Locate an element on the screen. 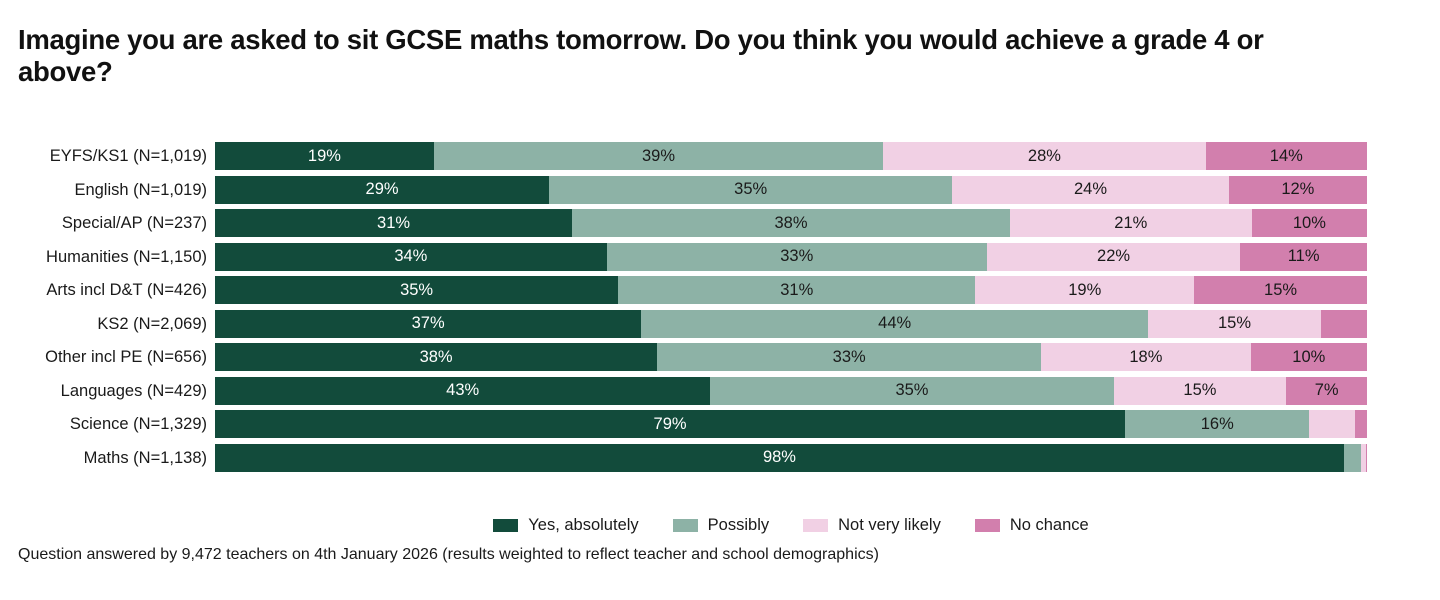  bar-segment-possibly: 33% is located at coordinates (849, 357).